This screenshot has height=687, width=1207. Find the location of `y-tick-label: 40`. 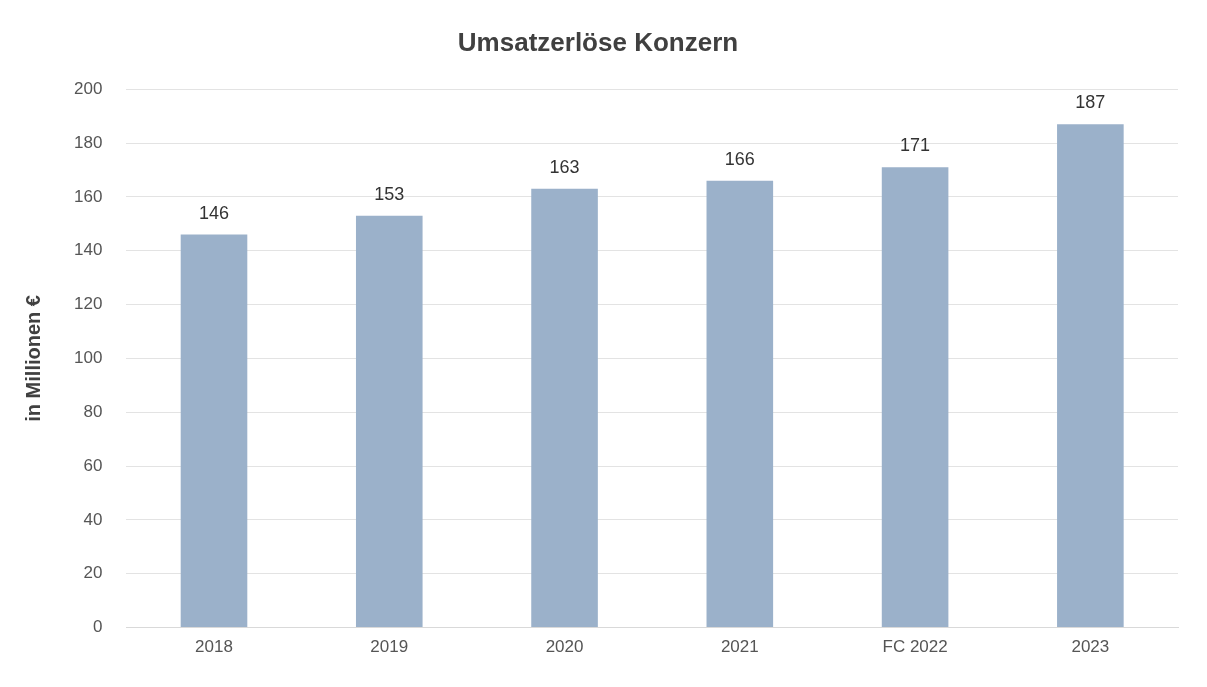

y-tick-label: 40 is located at coordinates (93, 519).